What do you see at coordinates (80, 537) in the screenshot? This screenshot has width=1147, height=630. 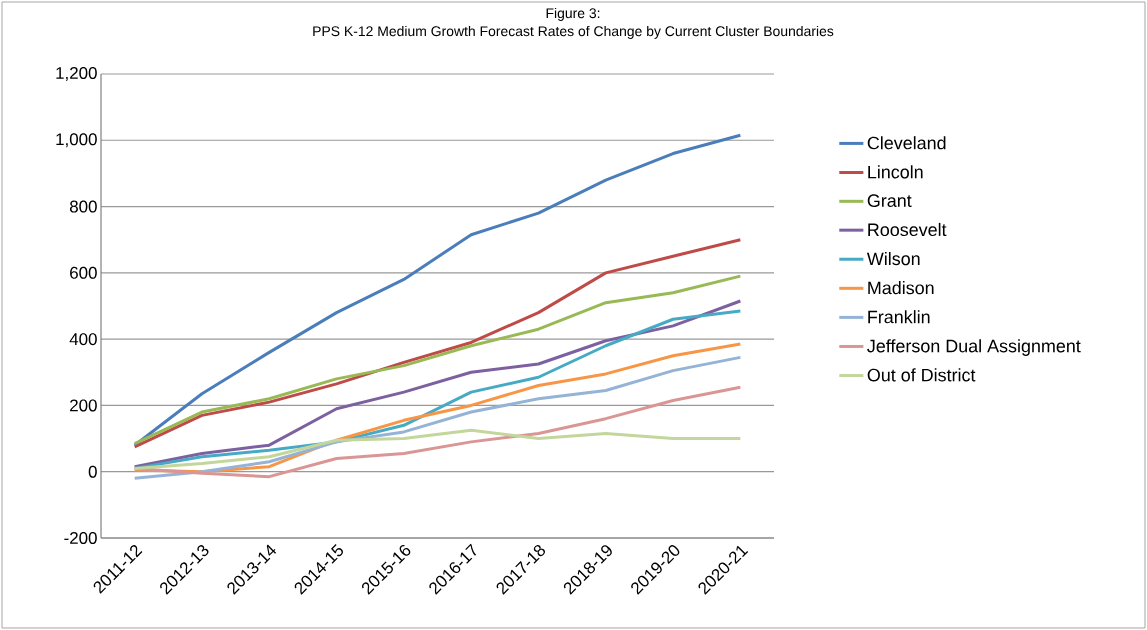 I see `y-tick-label: -200` at bounding box center [80, 537].